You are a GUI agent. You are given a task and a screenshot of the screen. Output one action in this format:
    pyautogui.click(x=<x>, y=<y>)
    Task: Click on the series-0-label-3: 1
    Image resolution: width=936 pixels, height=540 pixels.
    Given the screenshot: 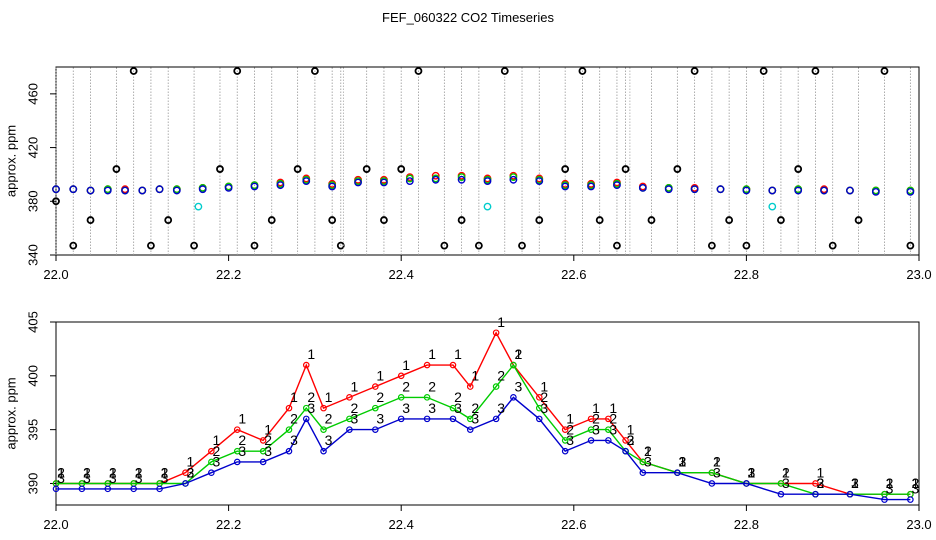 What is the action you would take?
    pyautogui.click(x=139, y=472)
    